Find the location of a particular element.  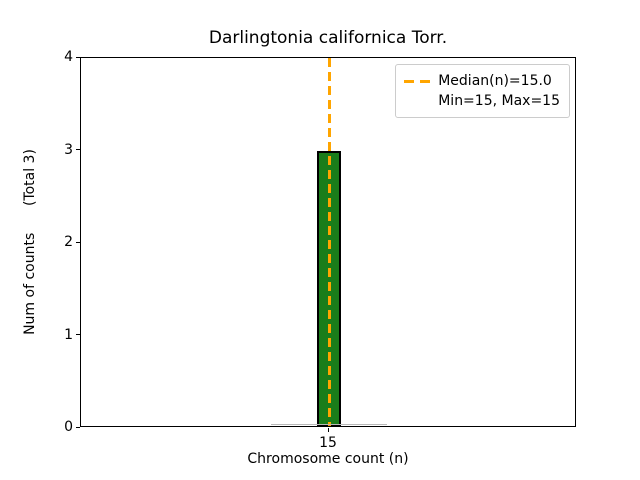

y-axis-label: Num of counts (Total 3) is located at coordinates (30, 242).